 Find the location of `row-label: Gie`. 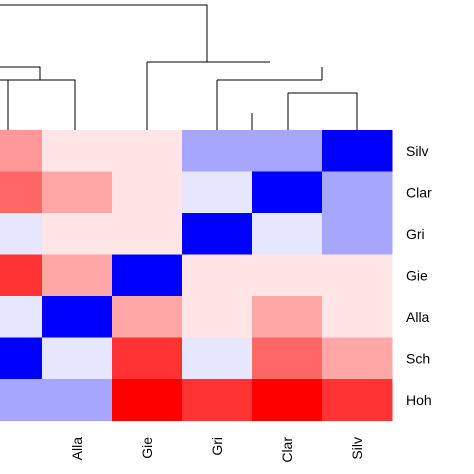

row-label: Gie is located at coordinates (417, 275).